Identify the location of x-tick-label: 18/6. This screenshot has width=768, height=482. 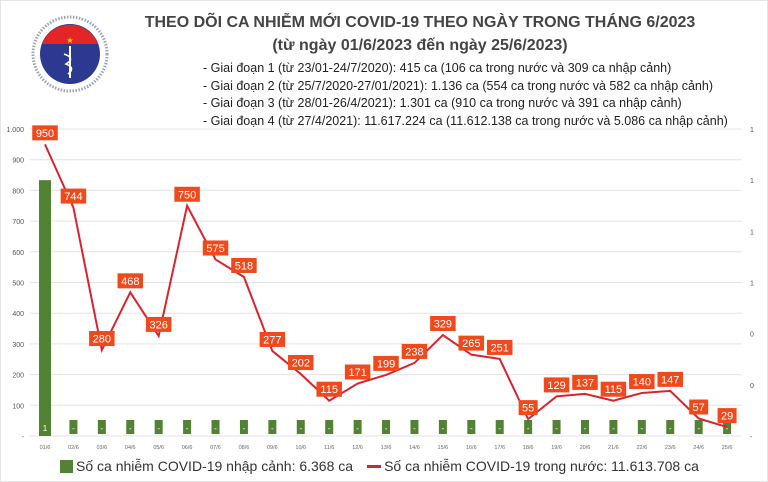
(528, 448).